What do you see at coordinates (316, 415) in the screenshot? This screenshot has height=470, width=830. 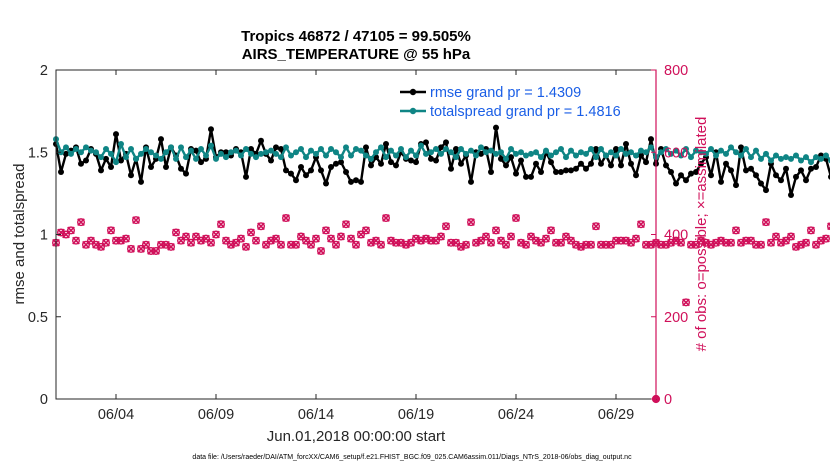 I see `x-tick-label: 06/14` at bounding box center [316, 415].